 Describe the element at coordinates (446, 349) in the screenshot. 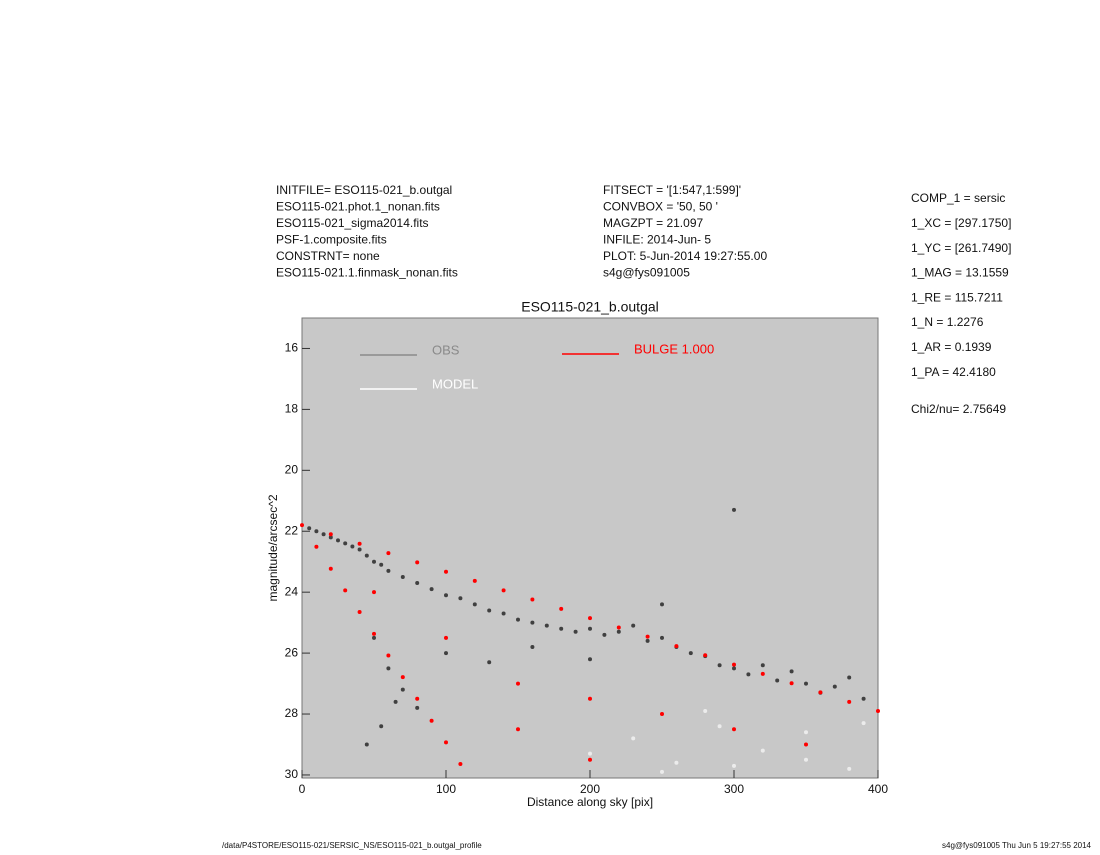

I see `legend-label: OBS` at that location.